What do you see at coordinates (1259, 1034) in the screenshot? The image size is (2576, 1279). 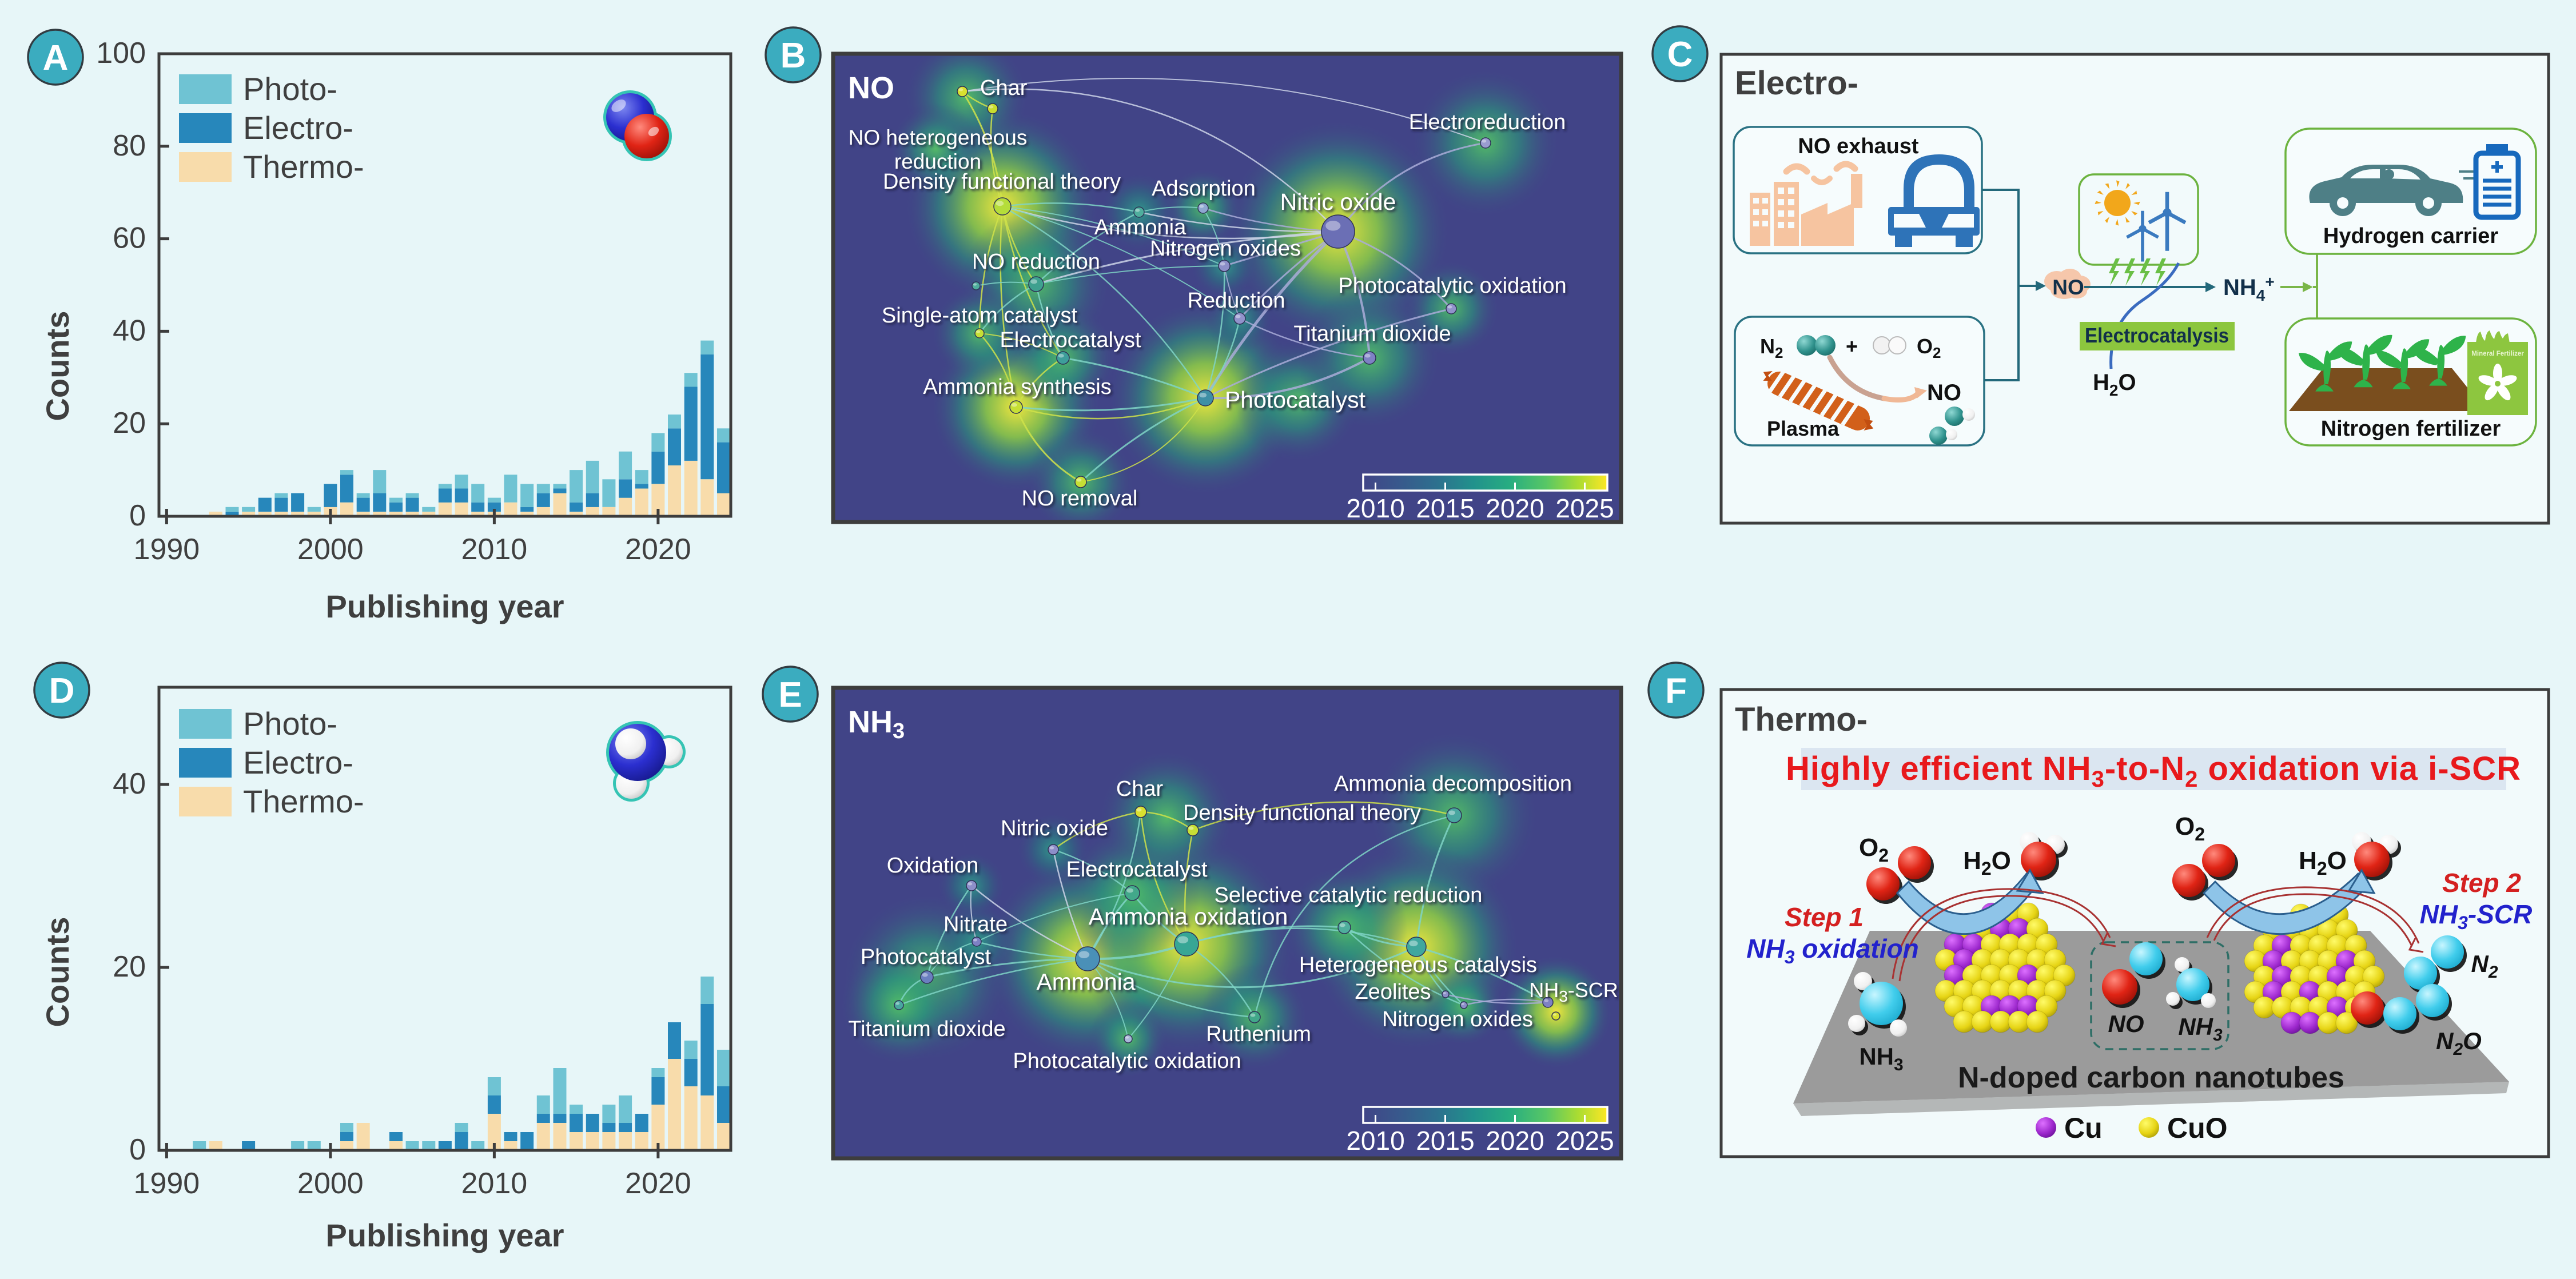 I see `svg-text: Ruthenium` at bounding box center [1259, 1034].